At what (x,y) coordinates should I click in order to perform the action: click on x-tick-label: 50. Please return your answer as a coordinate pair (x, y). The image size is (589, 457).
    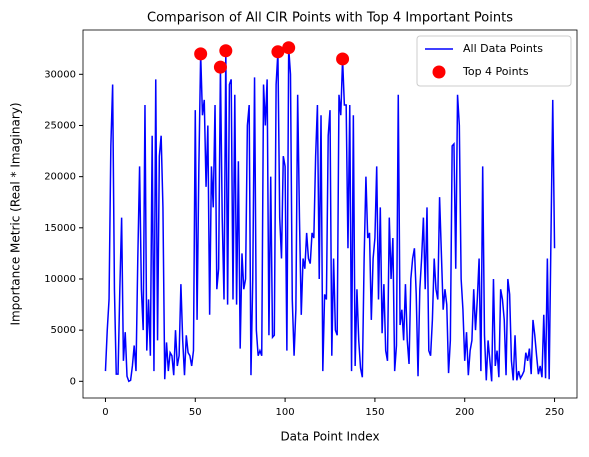
    Looking at the image, I should click on (195, 412).